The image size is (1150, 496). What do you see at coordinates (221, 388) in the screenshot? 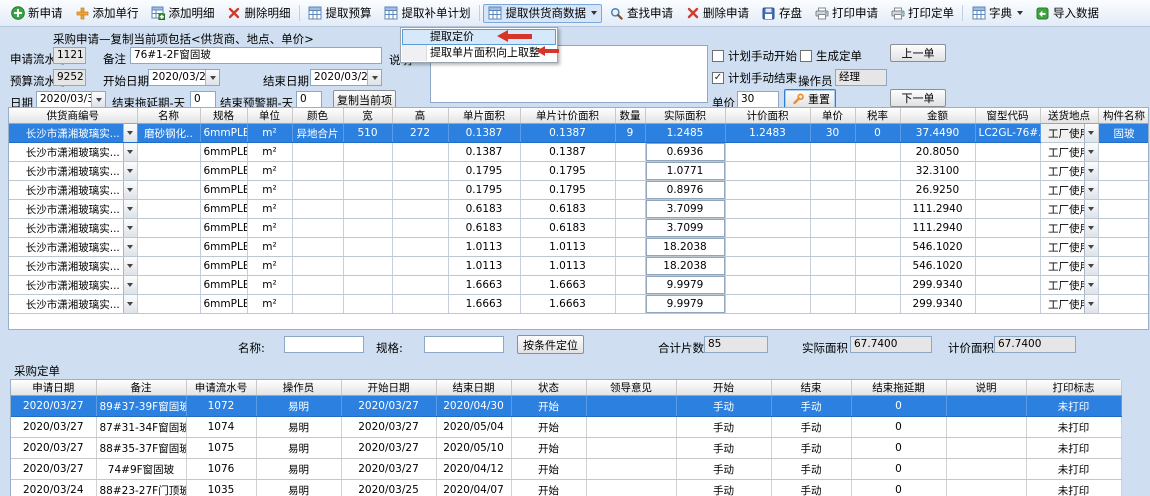
I see `orders-column-header-2: 申请流水号` at bounding box center [221, 388].